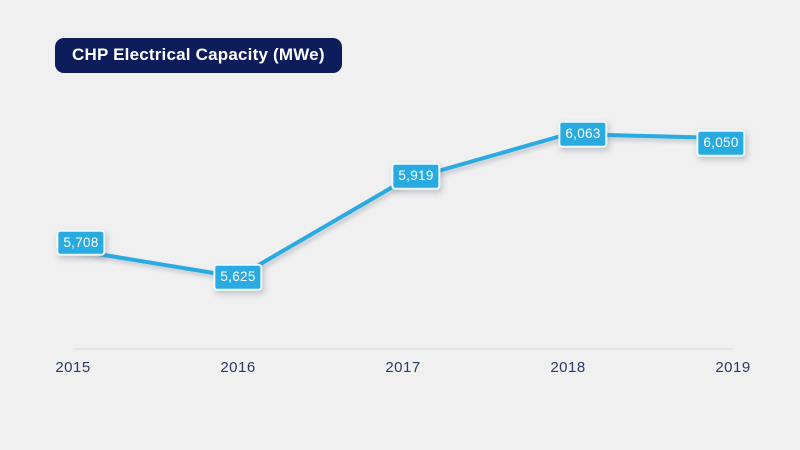 This screenshot has height=450, width=800. I want to click on x-tick-label-2016: 2016, so click(238, 367).